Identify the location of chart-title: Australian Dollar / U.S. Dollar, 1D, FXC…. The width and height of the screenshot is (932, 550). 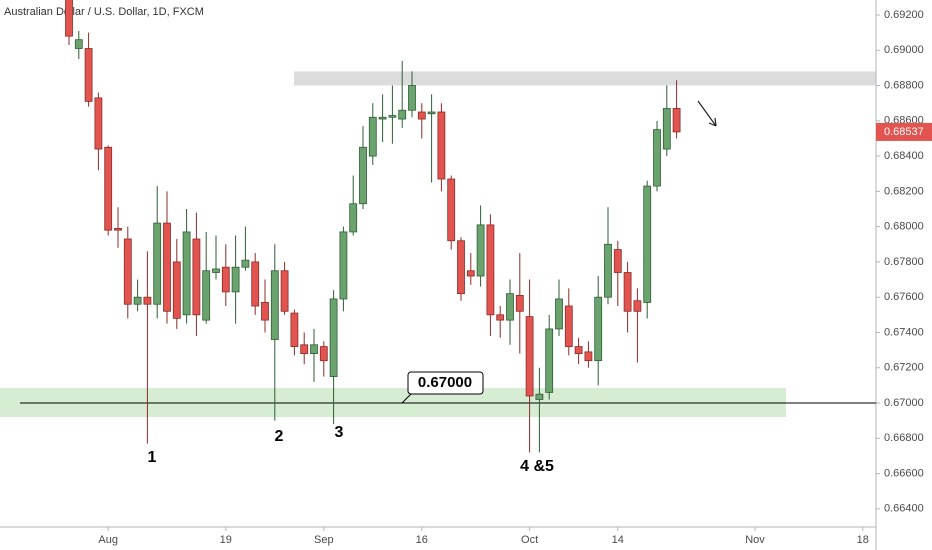
(104, 12).